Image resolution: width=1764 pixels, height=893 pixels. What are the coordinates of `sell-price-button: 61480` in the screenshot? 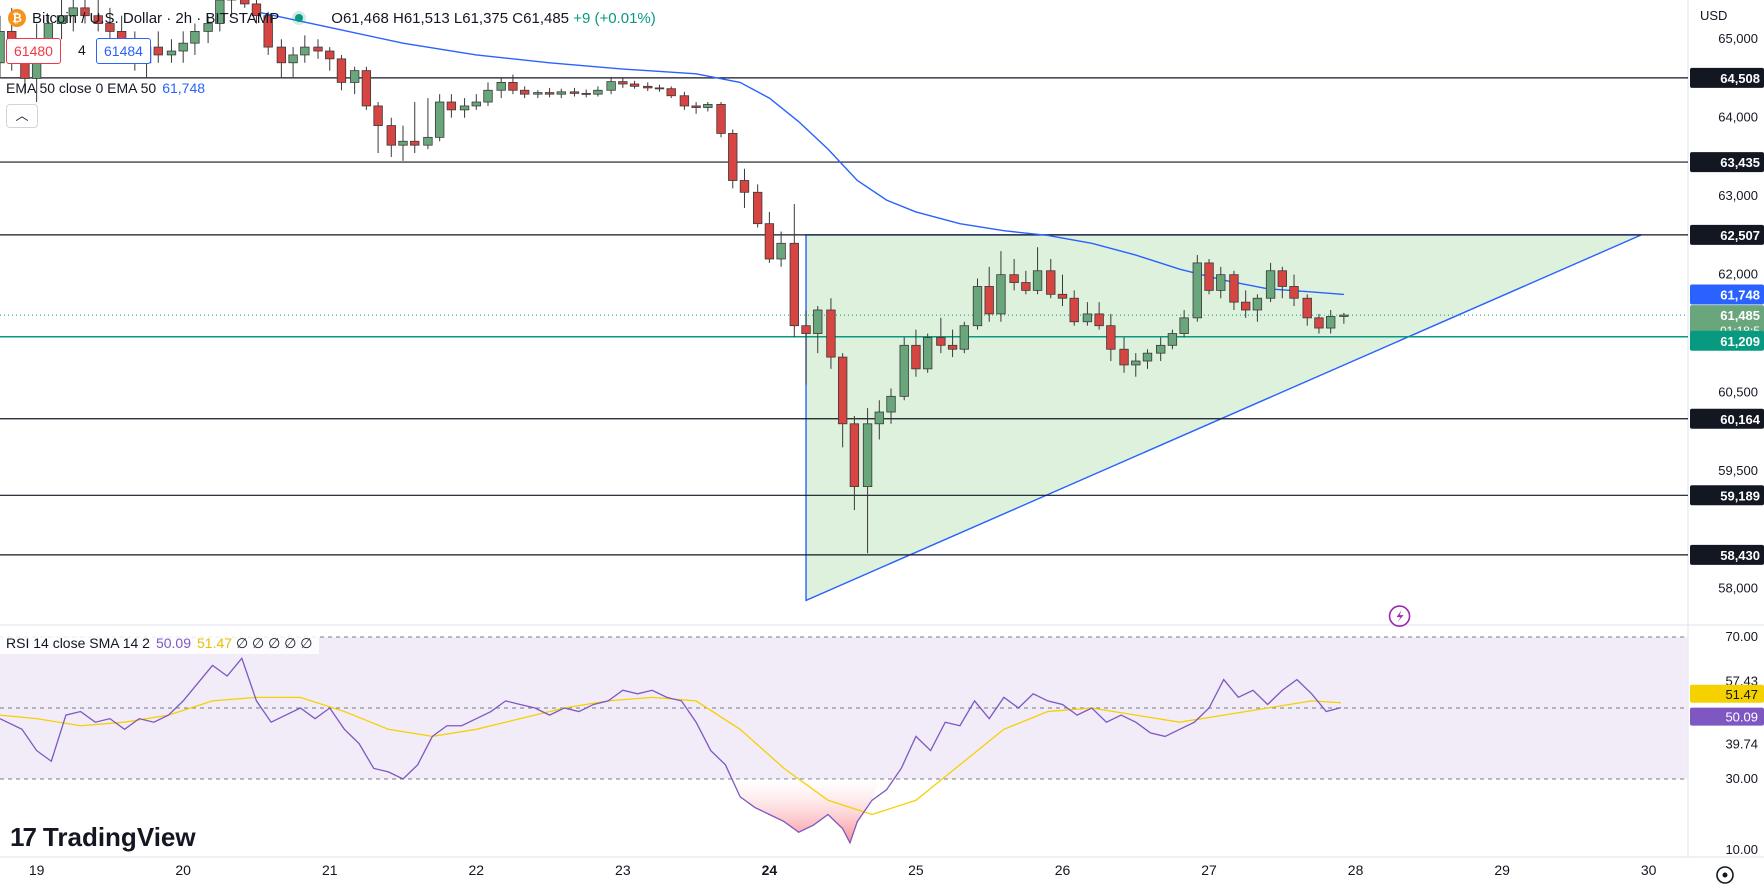 It's located at (33, 51).